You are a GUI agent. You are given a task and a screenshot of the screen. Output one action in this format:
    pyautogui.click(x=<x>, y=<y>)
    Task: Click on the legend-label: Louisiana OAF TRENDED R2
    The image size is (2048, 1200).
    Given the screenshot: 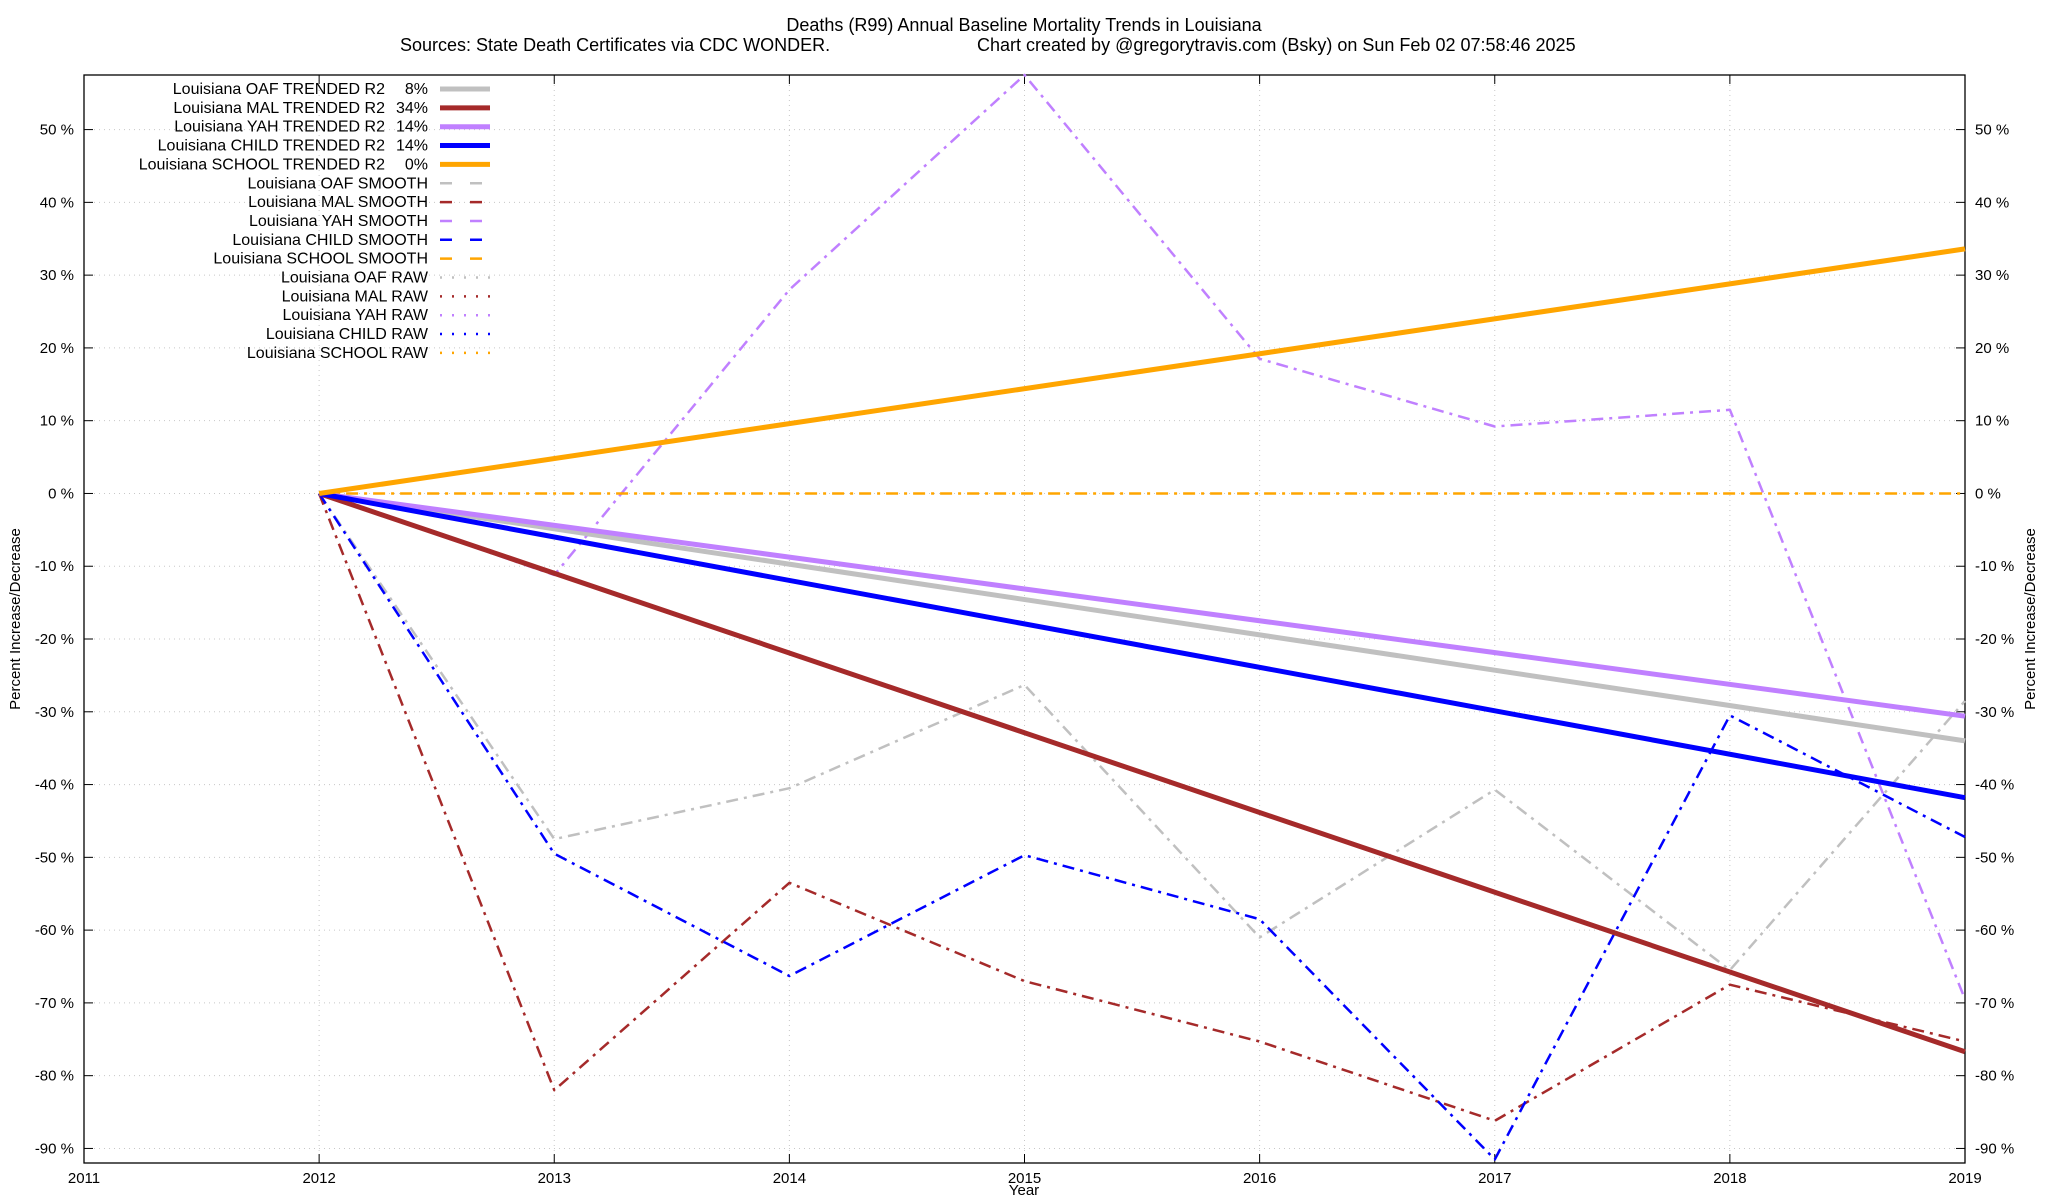 What is the action you would take?
    pyautogui.click(x=279, y=89)
    